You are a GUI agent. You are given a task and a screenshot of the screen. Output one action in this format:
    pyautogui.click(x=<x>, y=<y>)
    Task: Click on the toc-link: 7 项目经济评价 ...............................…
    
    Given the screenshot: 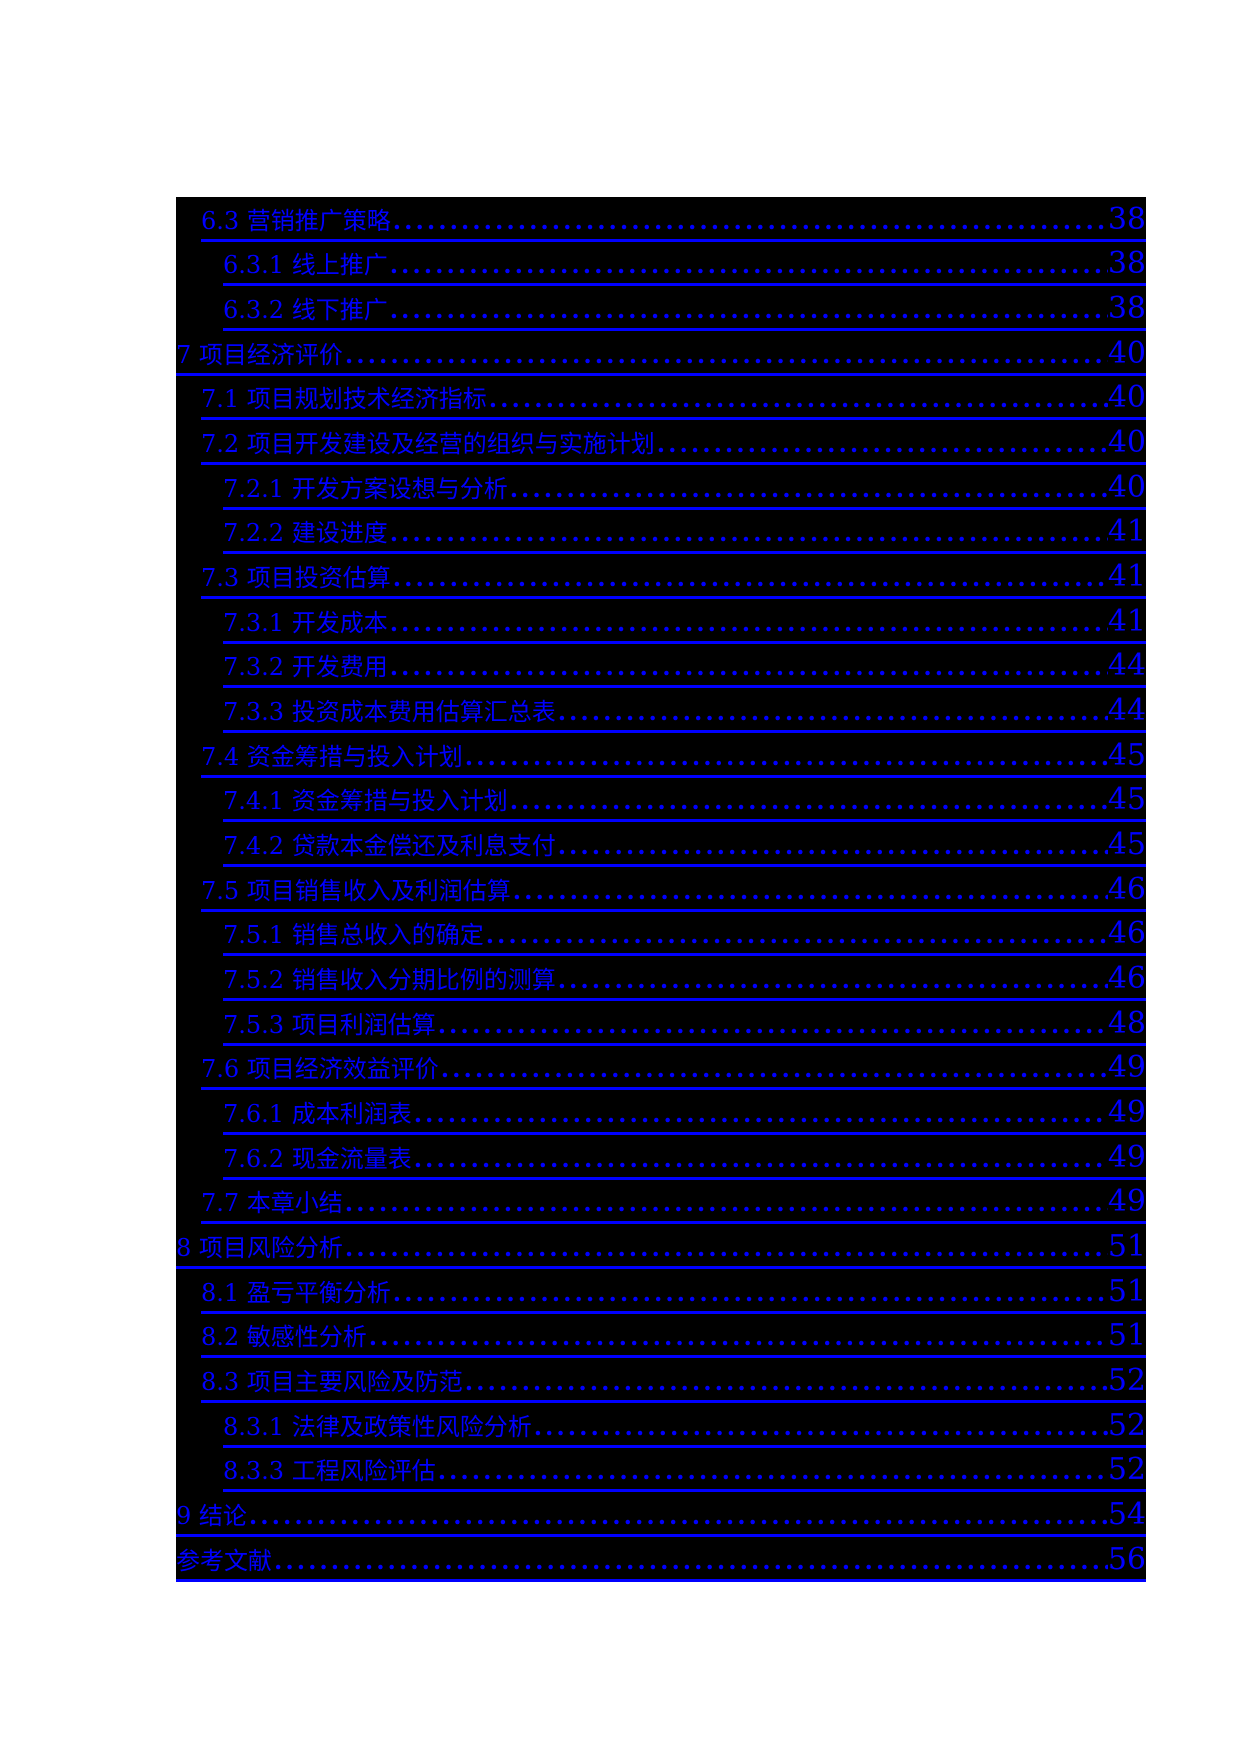 What is the action you would take?
    pyautogui.click(x=661, y=355)
    